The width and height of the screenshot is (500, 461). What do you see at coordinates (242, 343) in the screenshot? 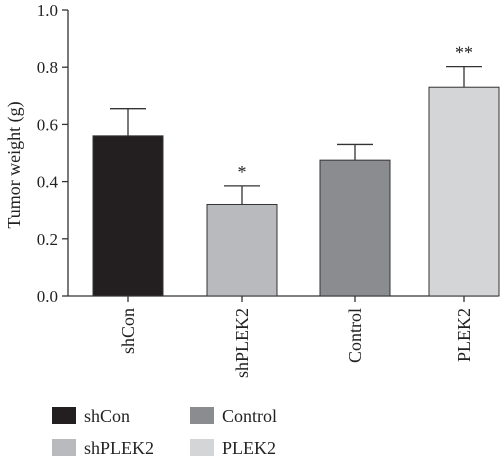
I see `x-tick-label: shPLEK2` at bounding box center [242, 343].